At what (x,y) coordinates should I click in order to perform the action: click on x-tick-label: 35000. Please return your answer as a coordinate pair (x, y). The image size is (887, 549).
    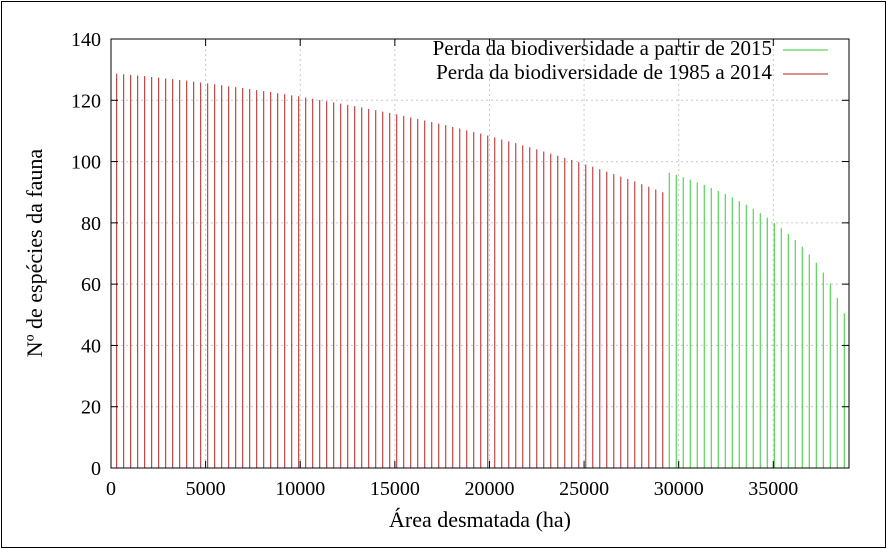
    Looking at the image, I should click on (773, 489).